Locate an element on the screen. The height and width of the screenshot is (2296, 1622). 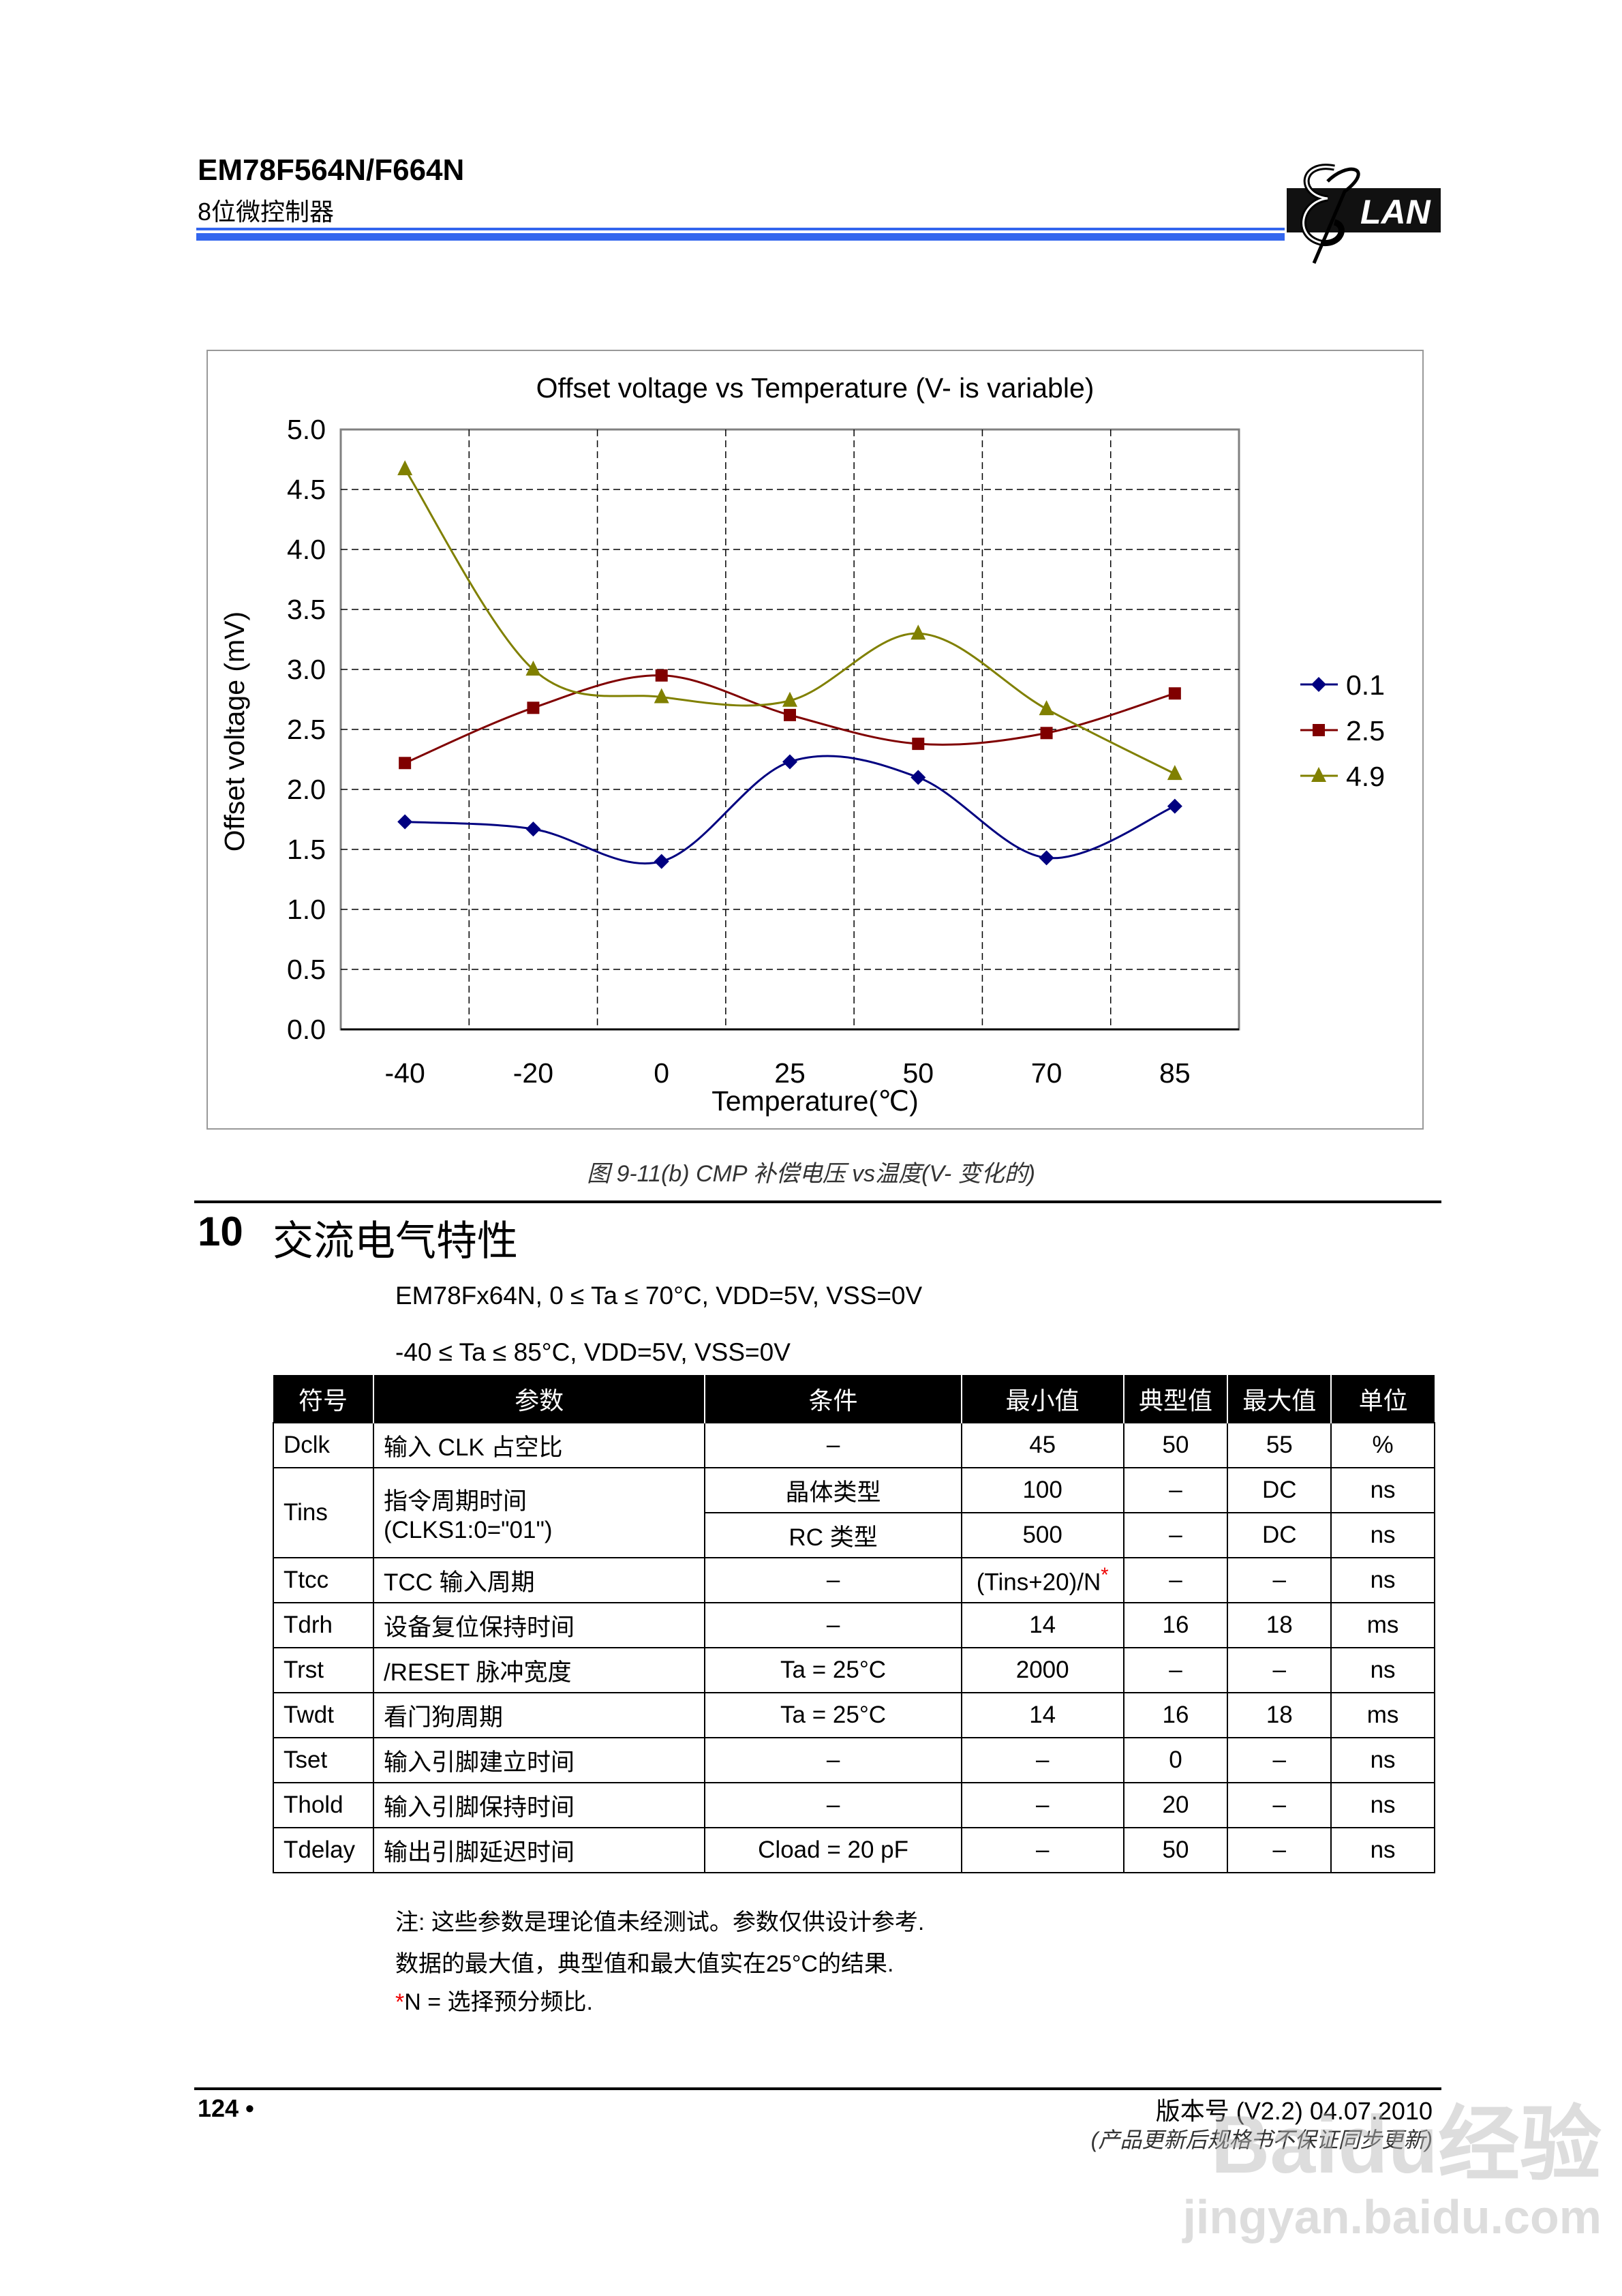
cell-typ: 16 is located at coordinates (1175, 1625).